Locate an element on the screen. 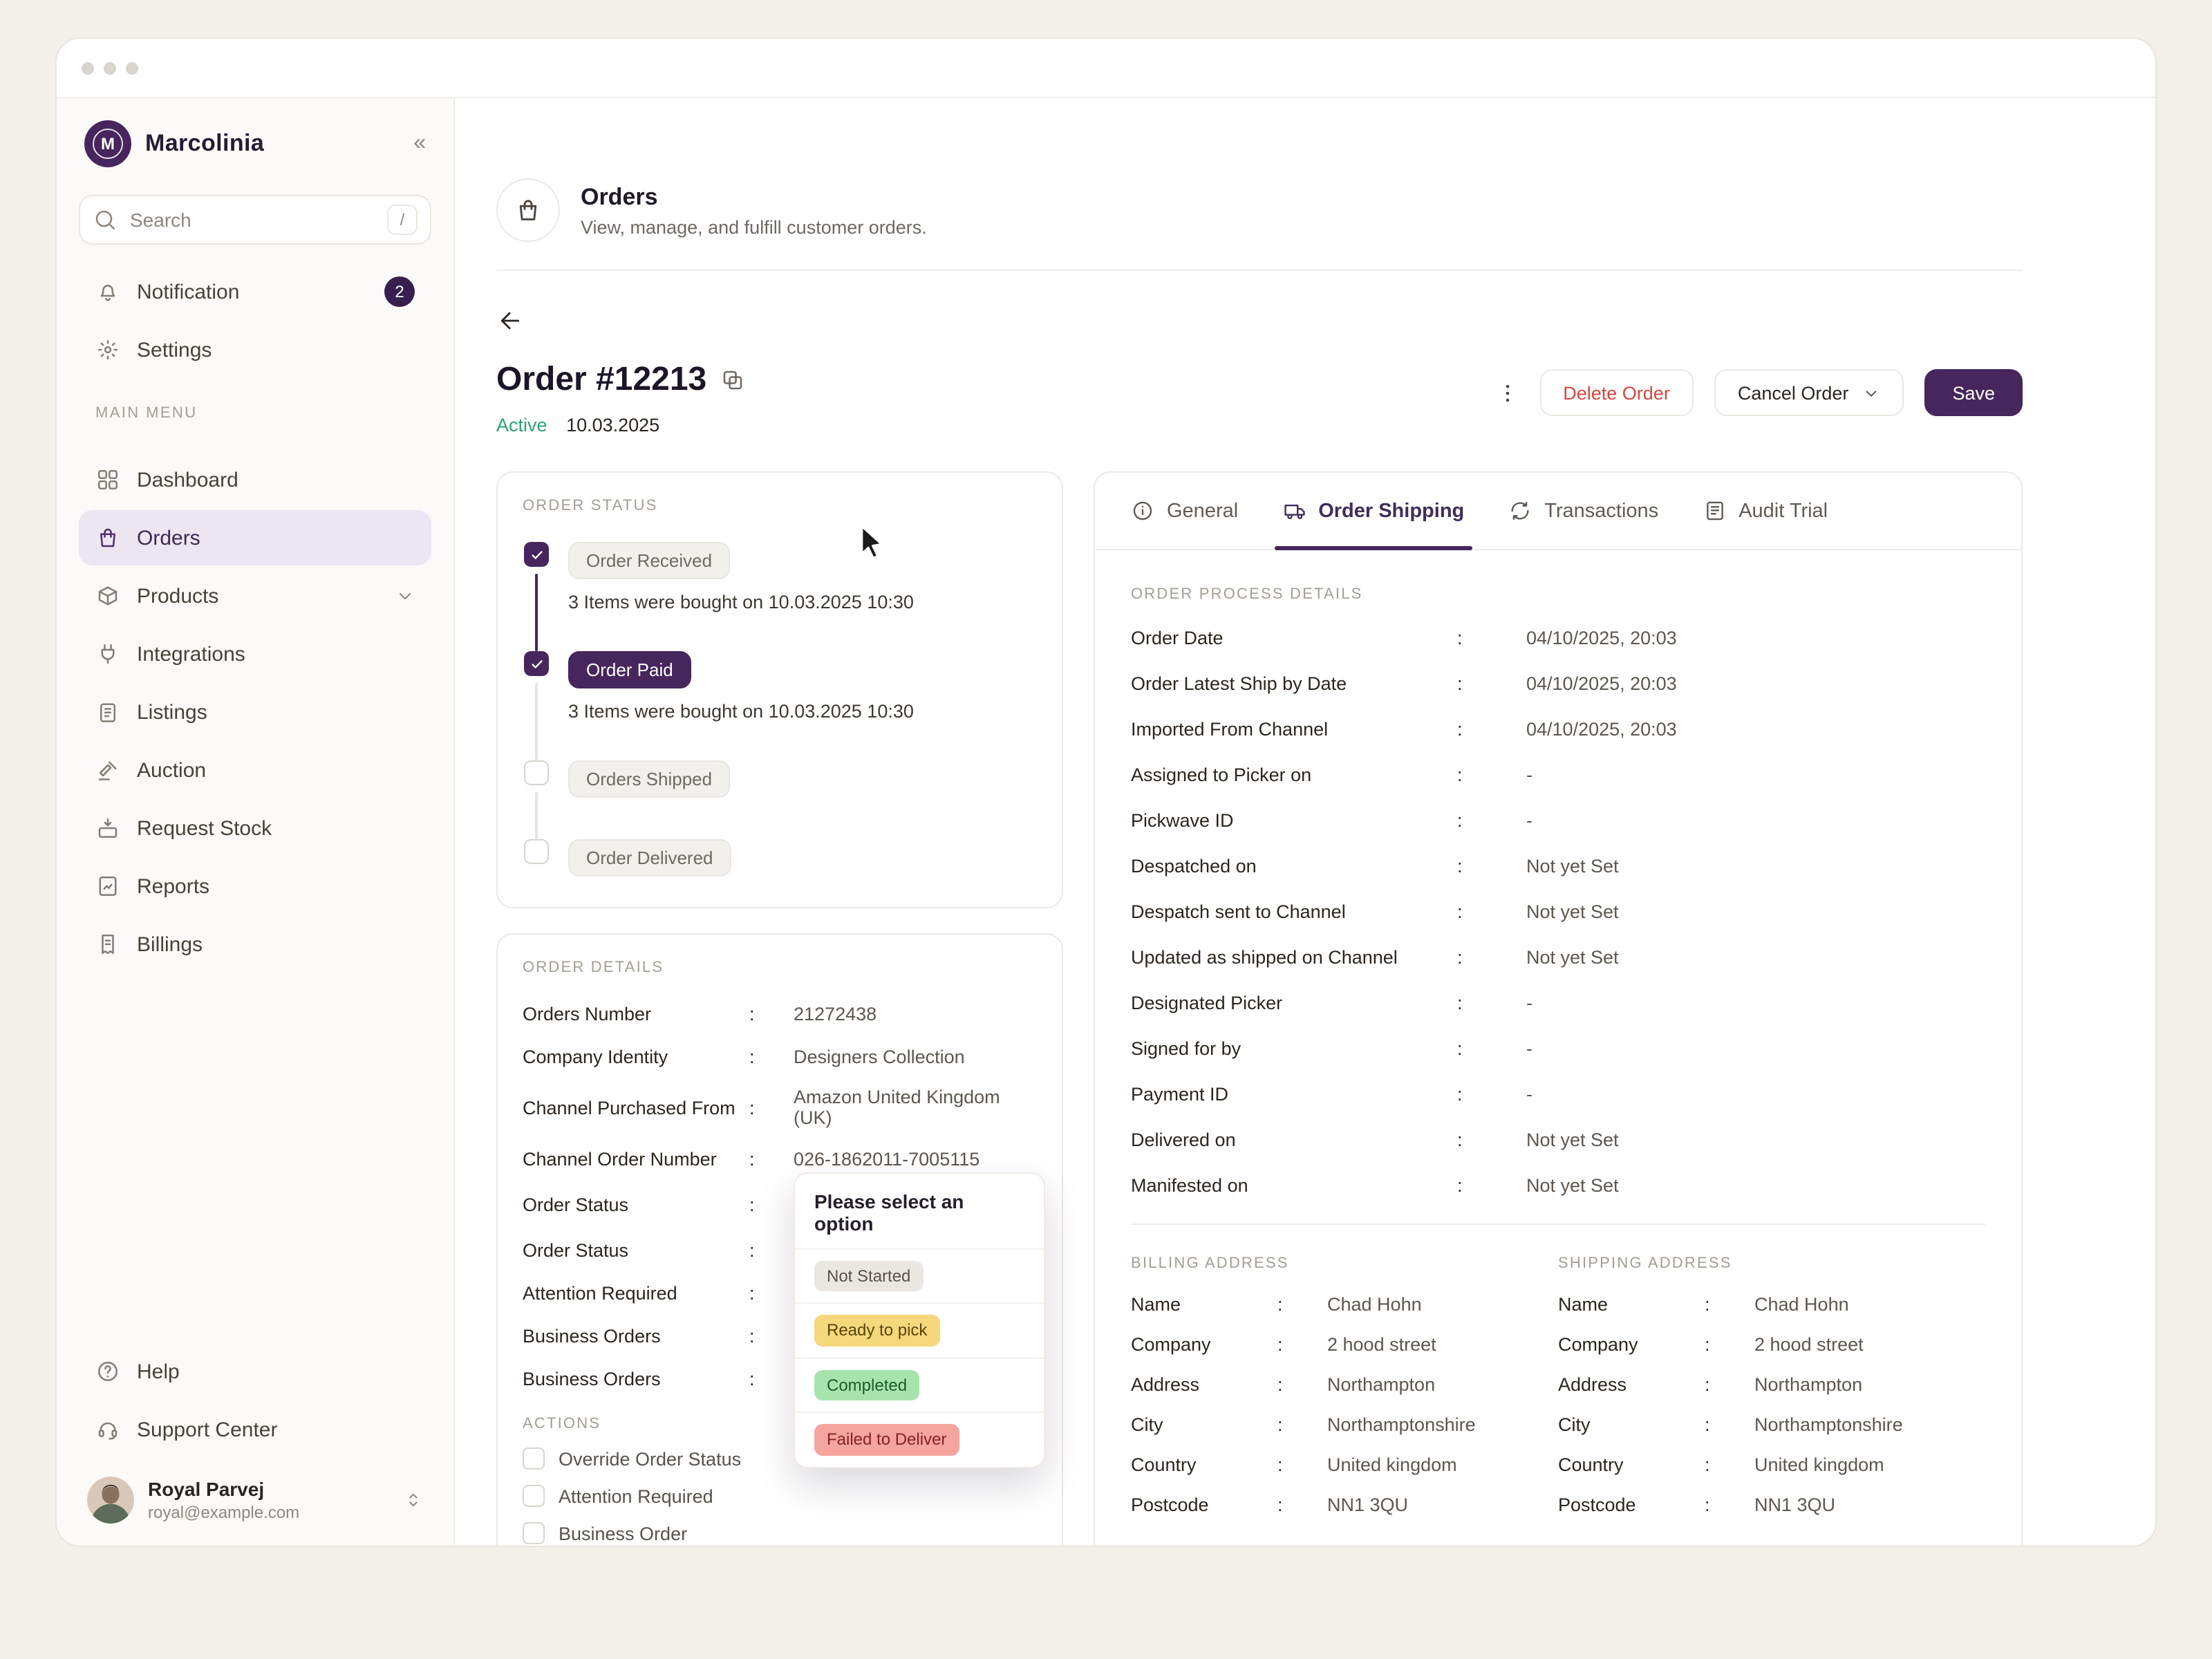 The width and height of the screenshot is (2212, 1659). address-row: Country United kingdom is located at coordinates (1771, 1465).